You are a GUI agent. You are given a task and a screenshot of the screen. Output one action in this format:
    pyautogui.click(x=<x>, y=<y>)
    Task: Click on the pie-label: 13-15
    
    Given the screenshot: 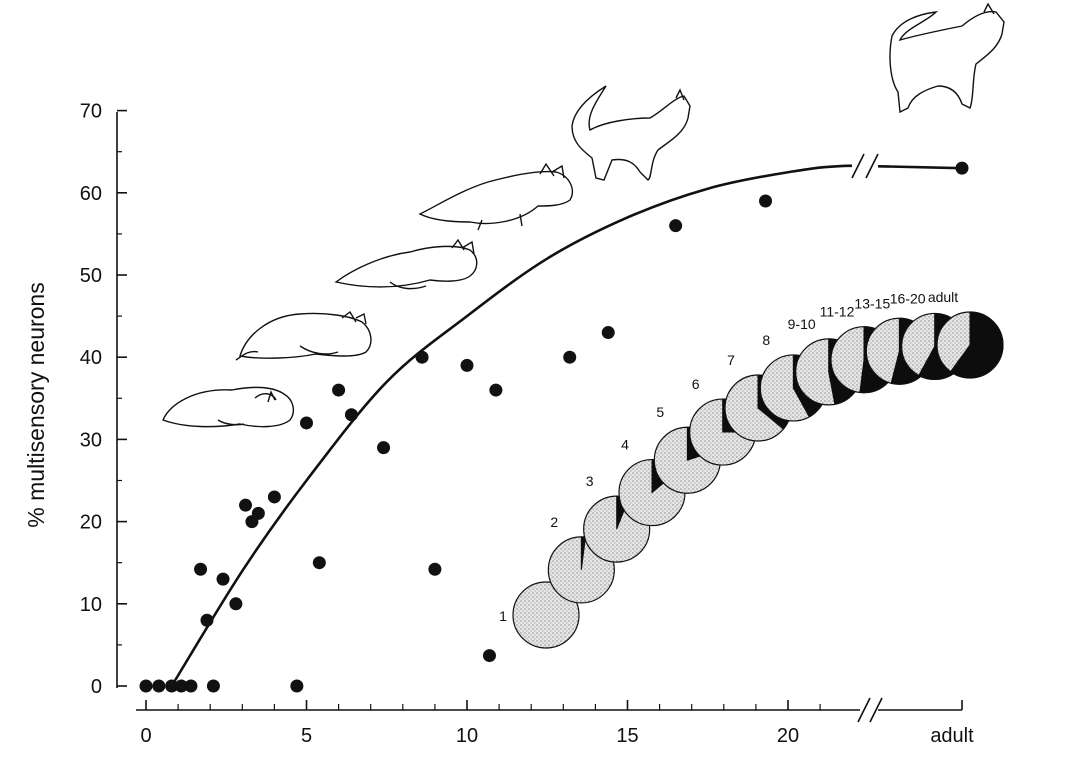 What is the action you would take?
    pyautogui.click(x=872, y=303)
    